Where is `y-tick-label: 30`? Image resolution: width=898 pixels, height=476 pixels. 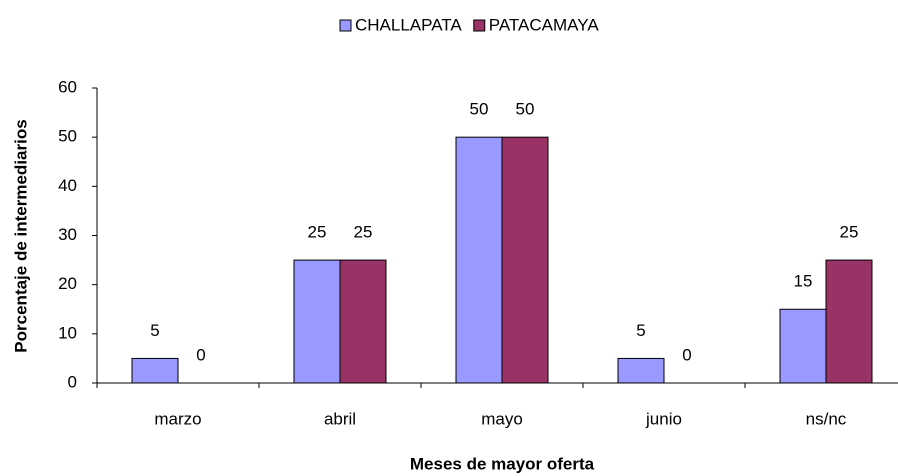 y-tick-label: 30 is located at coordinates (67, 234).